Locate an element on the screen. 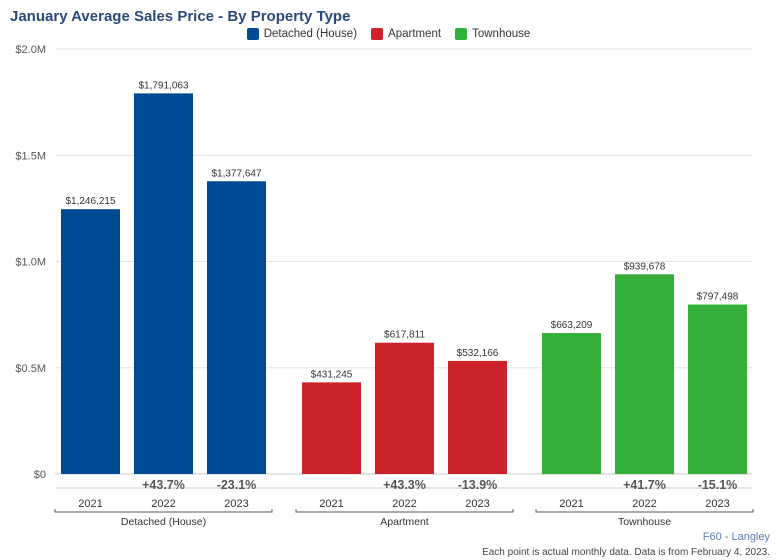 The width and height of the screenshot is (777, 560). change-label: -15.1% is located at coordinates (718, 485).